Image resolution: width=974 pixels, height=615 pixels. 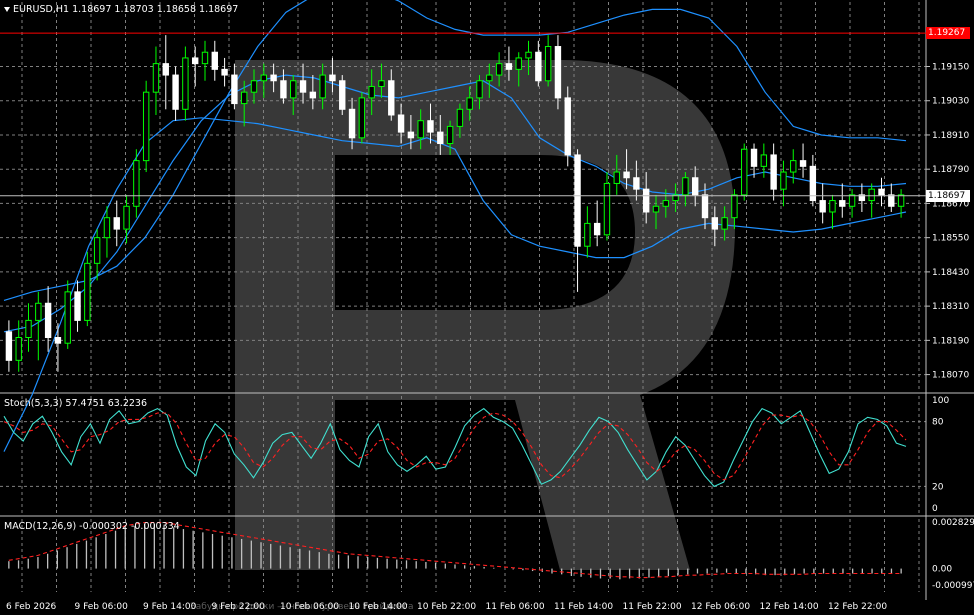 I want to click on stoch-main-line, so click(x=455, y=447).